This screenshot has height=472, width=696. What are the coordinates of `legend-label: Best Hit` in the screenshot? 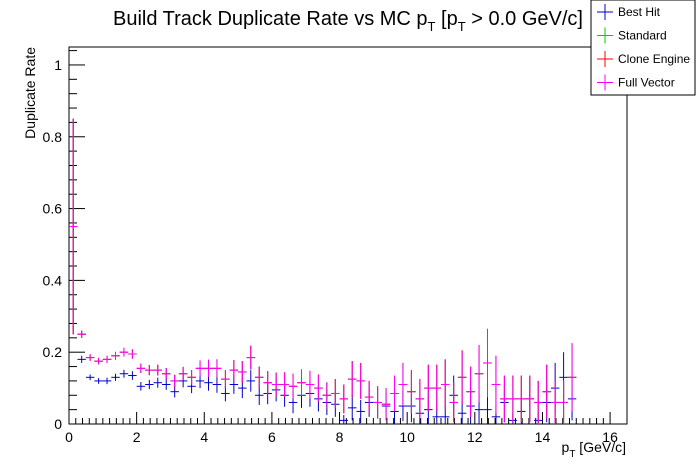 It's located at (639, 12).